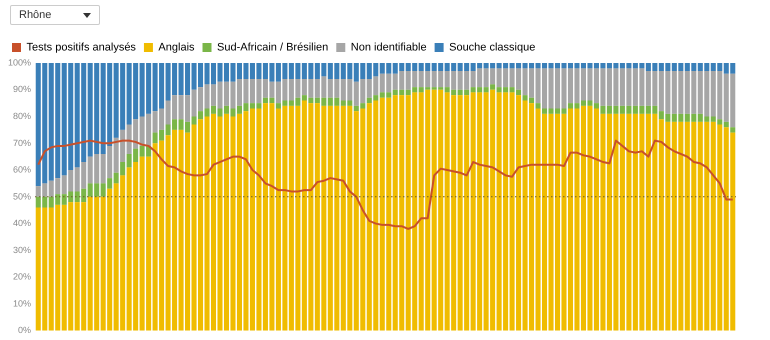  What do you see at coordinates (22, 303) in the screenshot?
I see `y-tick-label: 10%` at bounding box center [22, 303].